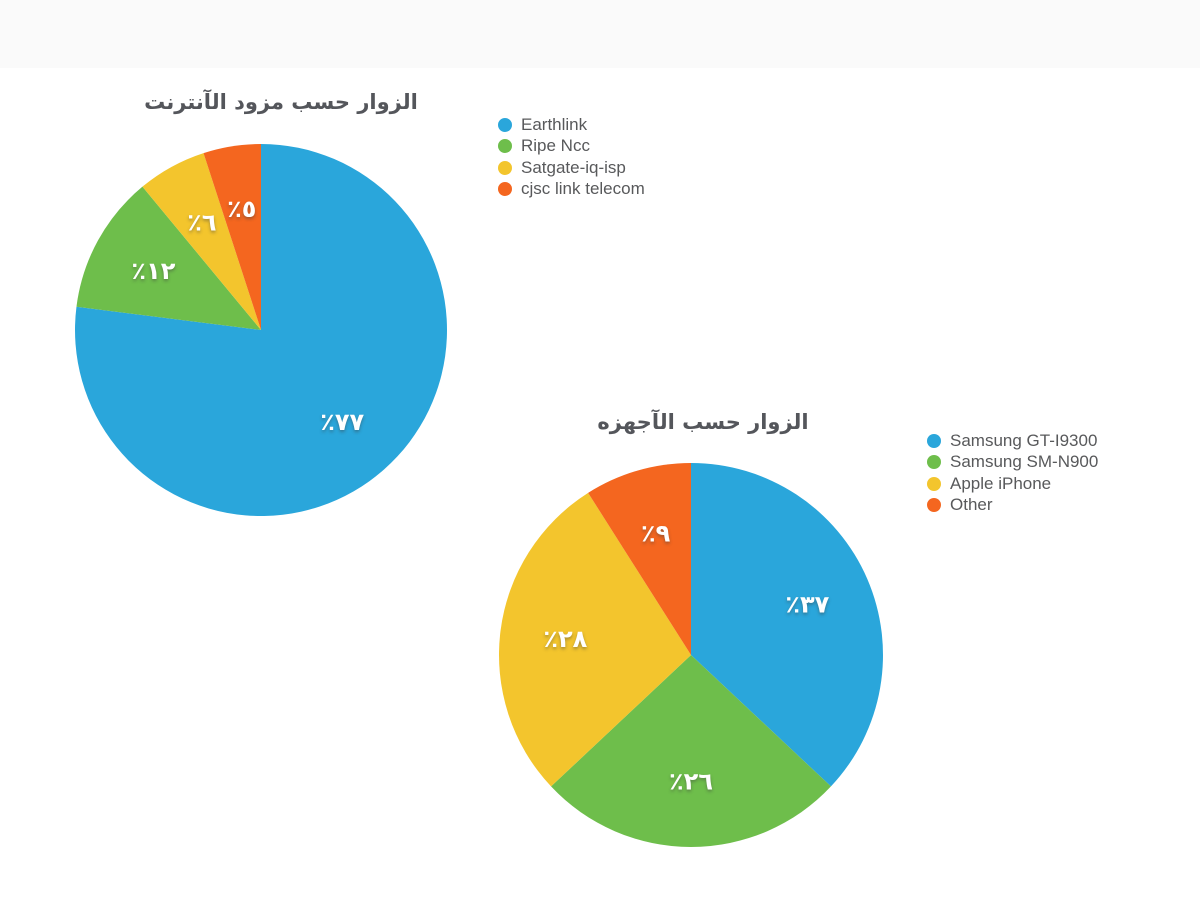  Describe the element at coordinates (703, 422) in the screenshot. I see `chart-title-visitors-by-device: الزوار حسب الآجهزه` at that location.